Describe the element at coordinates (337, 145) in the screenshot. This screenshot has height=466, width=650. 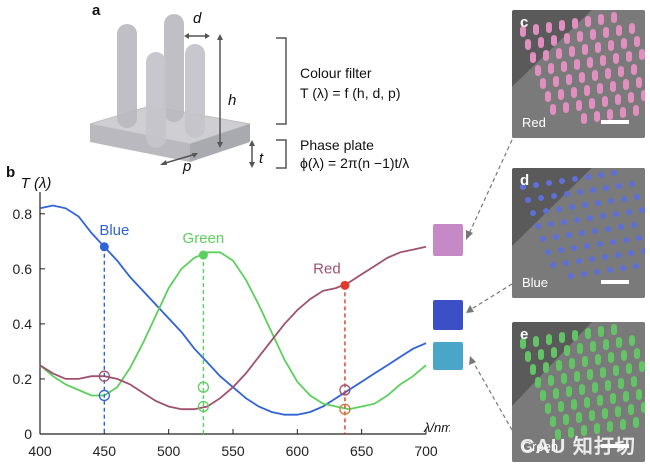
I see `phase-plate-title: Phase plate` at that location.